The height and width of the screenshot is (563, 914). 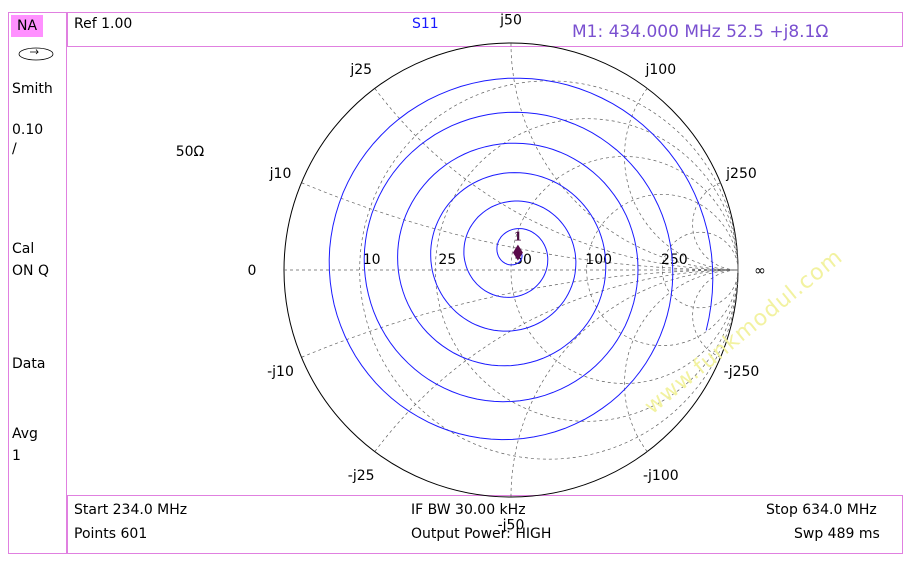 I want to click on output-power: Output Power: HIGH, so click(x=481, y=534).